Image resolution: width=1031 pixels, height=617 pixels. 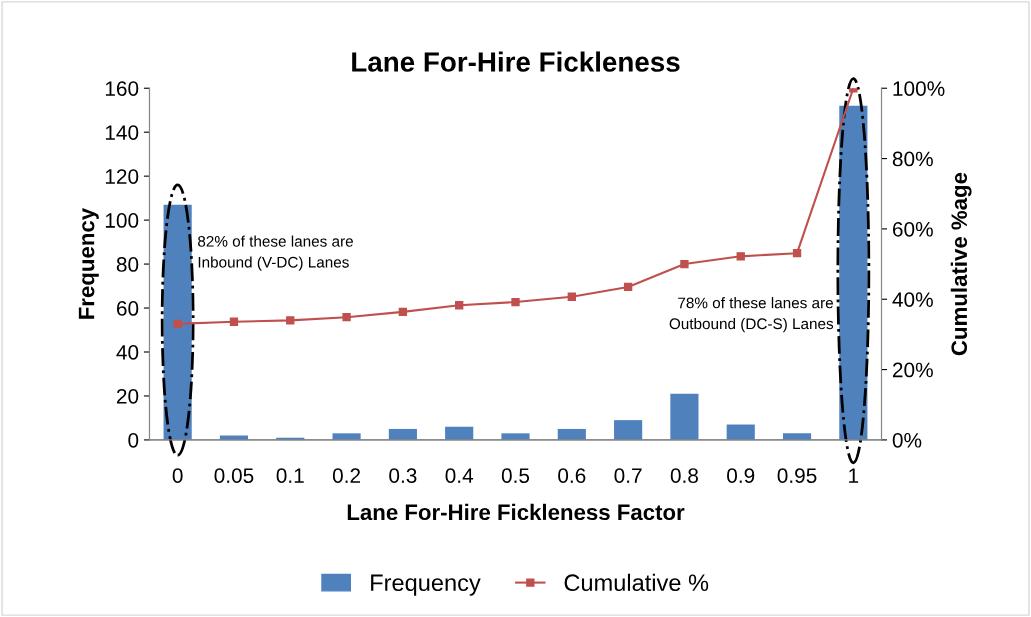 I want to click on x-tick-label: 0.3, so click(x=403, y=475).